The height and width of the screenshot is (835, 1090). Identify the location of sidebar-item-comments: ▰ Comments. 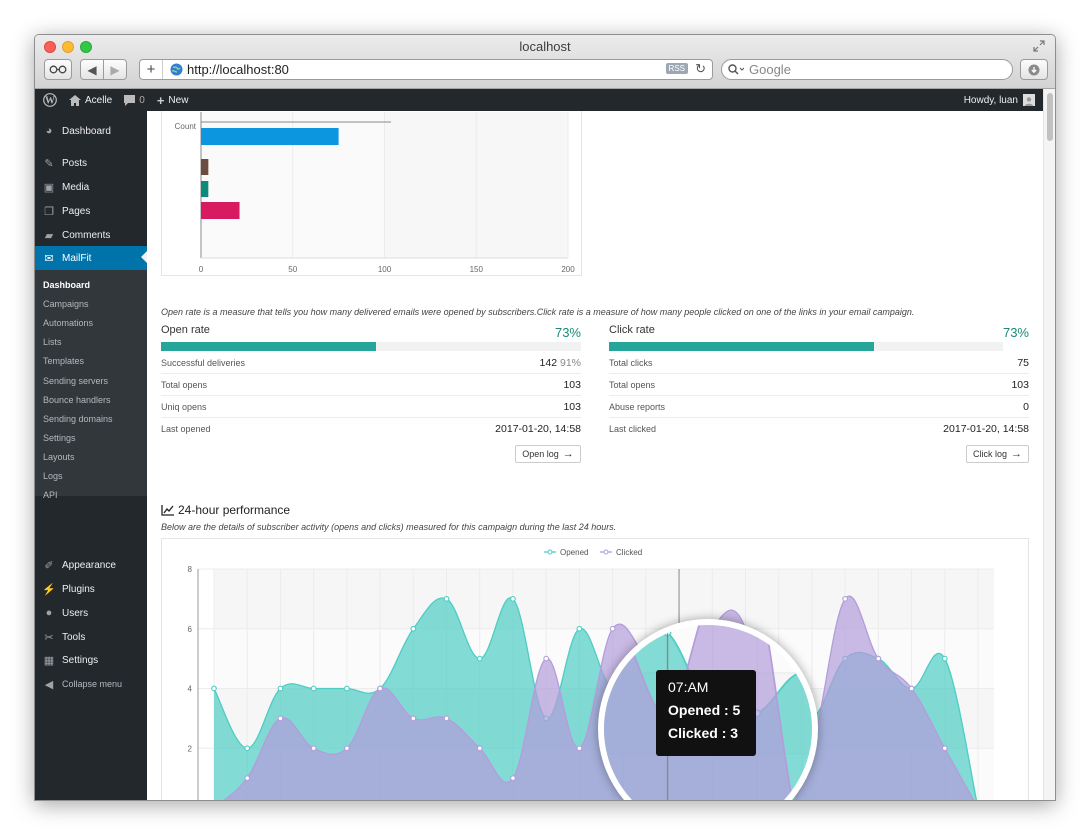
(91, 235).